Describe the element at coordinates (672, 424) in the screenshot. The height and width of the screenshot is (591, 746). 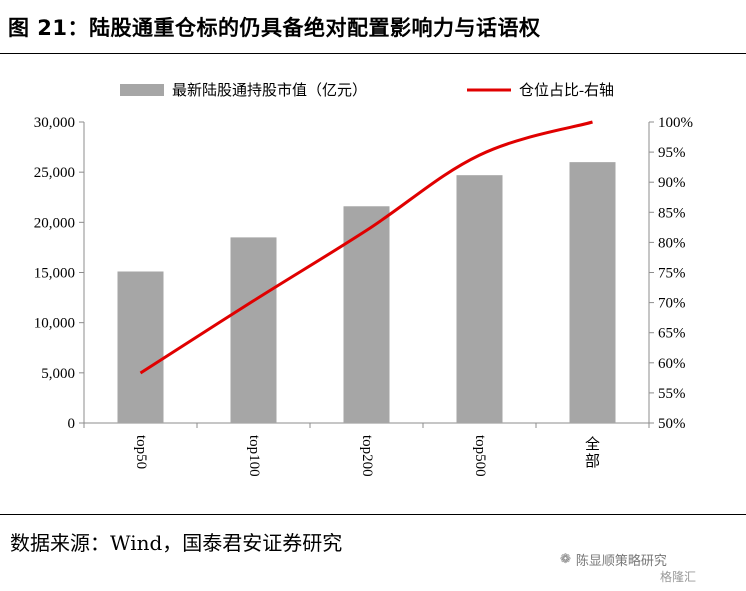
I see `y-right-tick-label: 50%` at that location.